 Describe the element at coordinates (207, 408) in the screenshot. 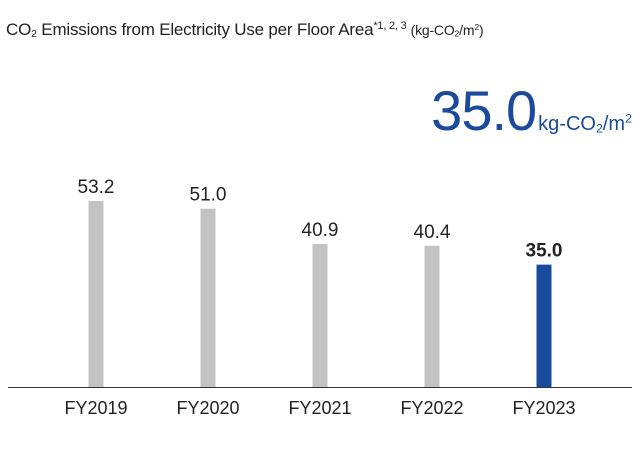

I see `category-label-fy2020: FY2020` at that location.